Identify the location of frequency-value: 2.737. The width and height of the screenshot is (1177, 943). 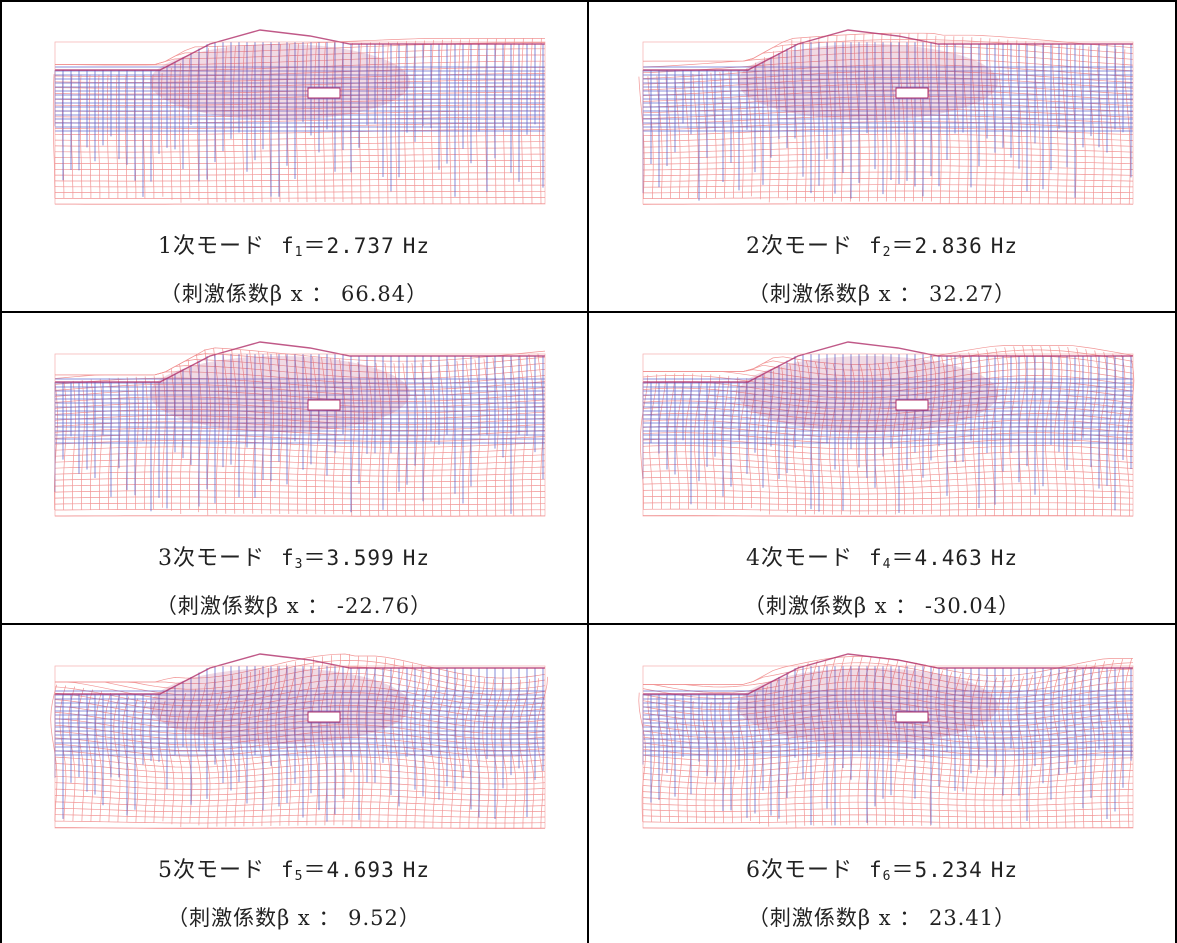
(360, 246).